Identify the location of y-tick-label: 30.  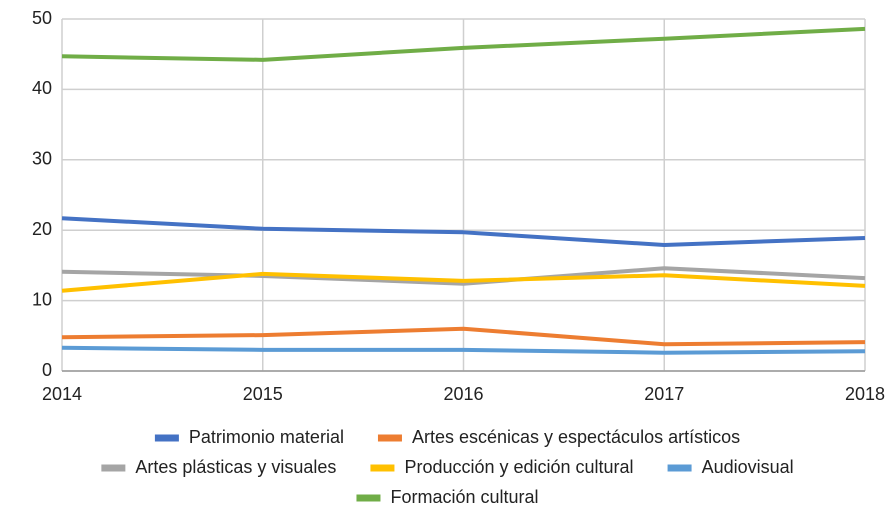
(42, 159).